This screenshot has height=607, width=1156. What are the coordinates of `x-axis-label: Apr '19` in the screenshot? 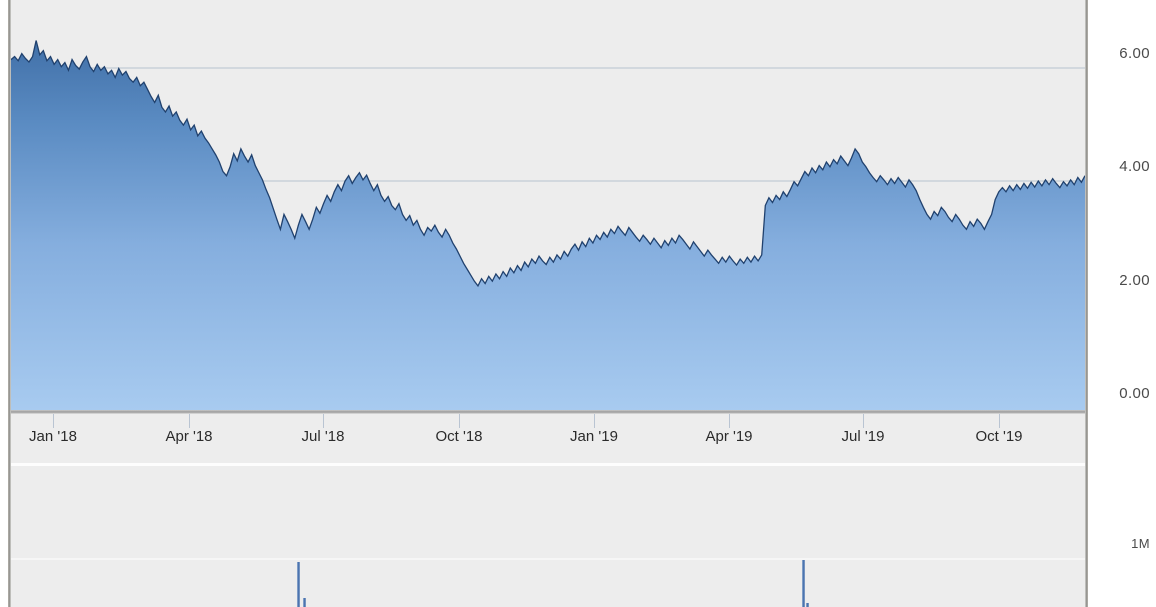 It's located at (729, 436).